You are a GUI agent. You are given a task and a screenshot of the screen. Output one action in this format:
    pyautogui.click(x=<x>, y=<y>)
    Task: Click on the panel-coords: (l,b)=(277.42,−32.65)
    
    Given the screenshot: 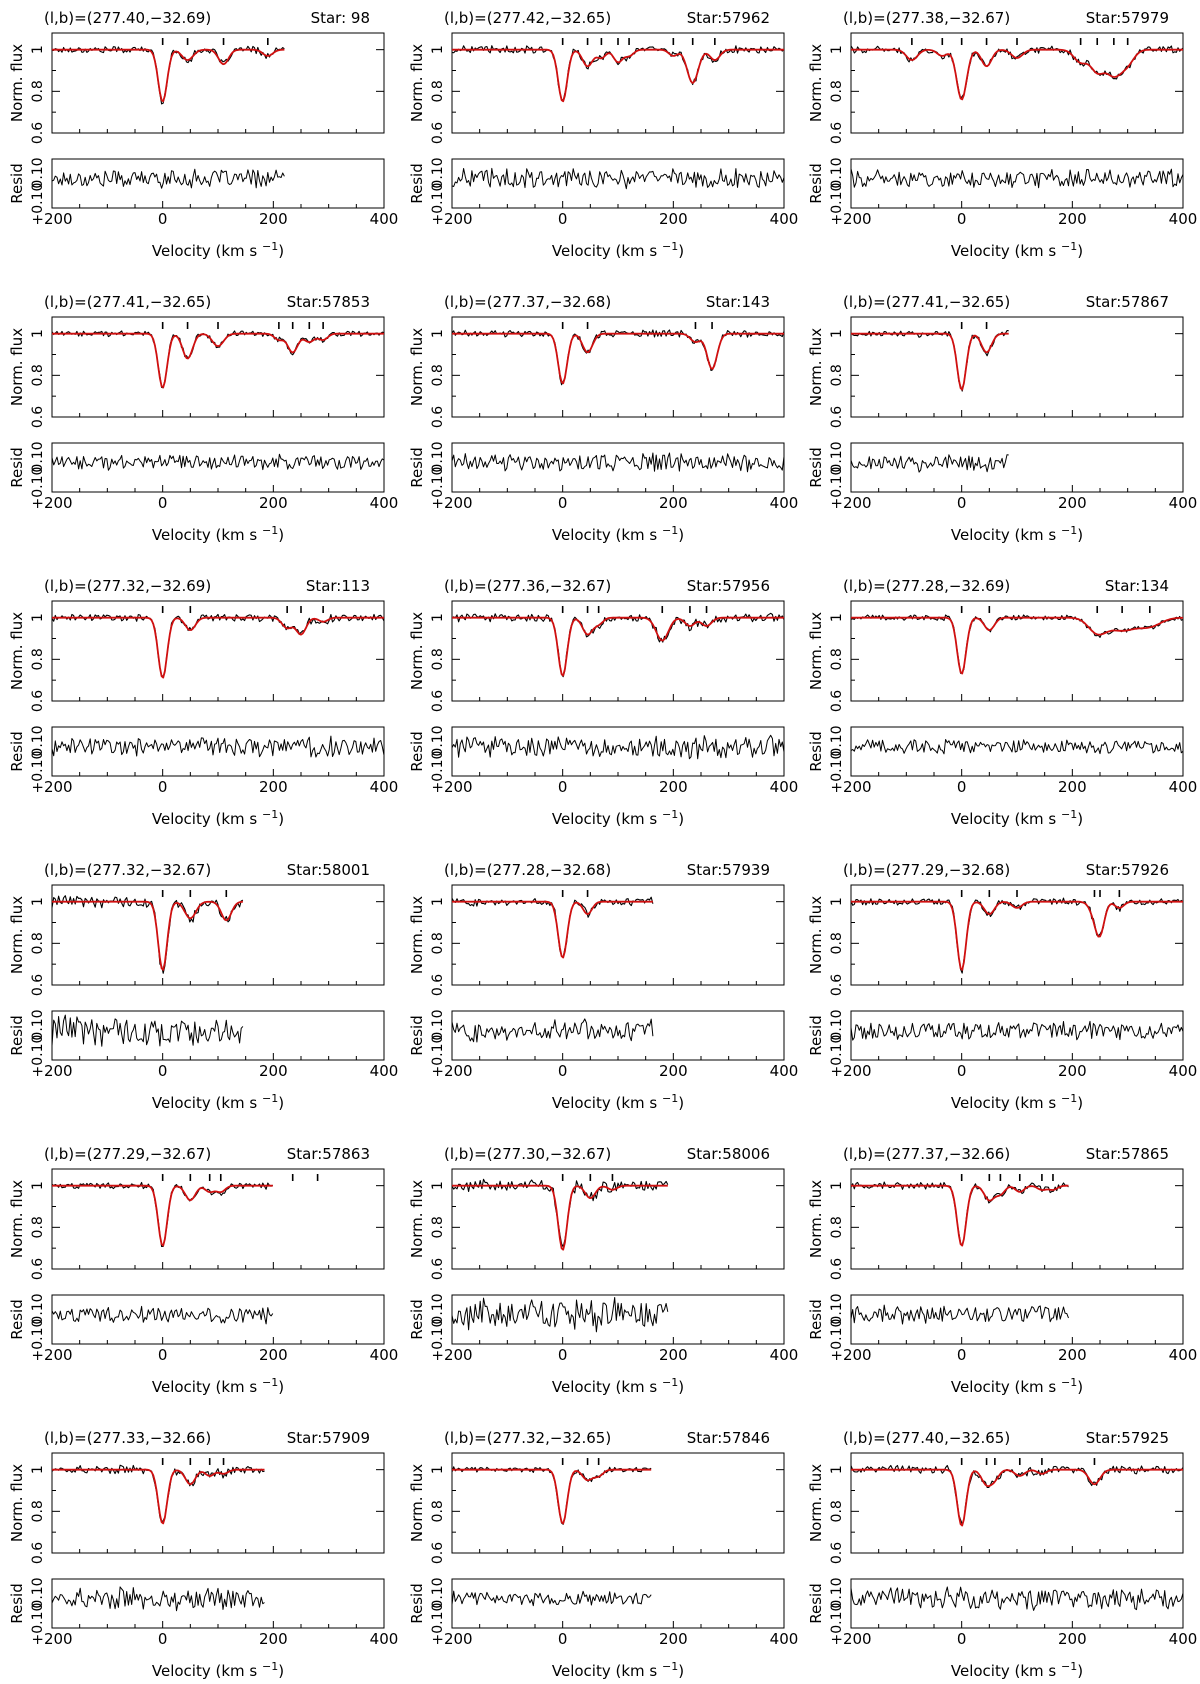 What is the action you would take?
    pyautogui.click(x=527, y=18)
    